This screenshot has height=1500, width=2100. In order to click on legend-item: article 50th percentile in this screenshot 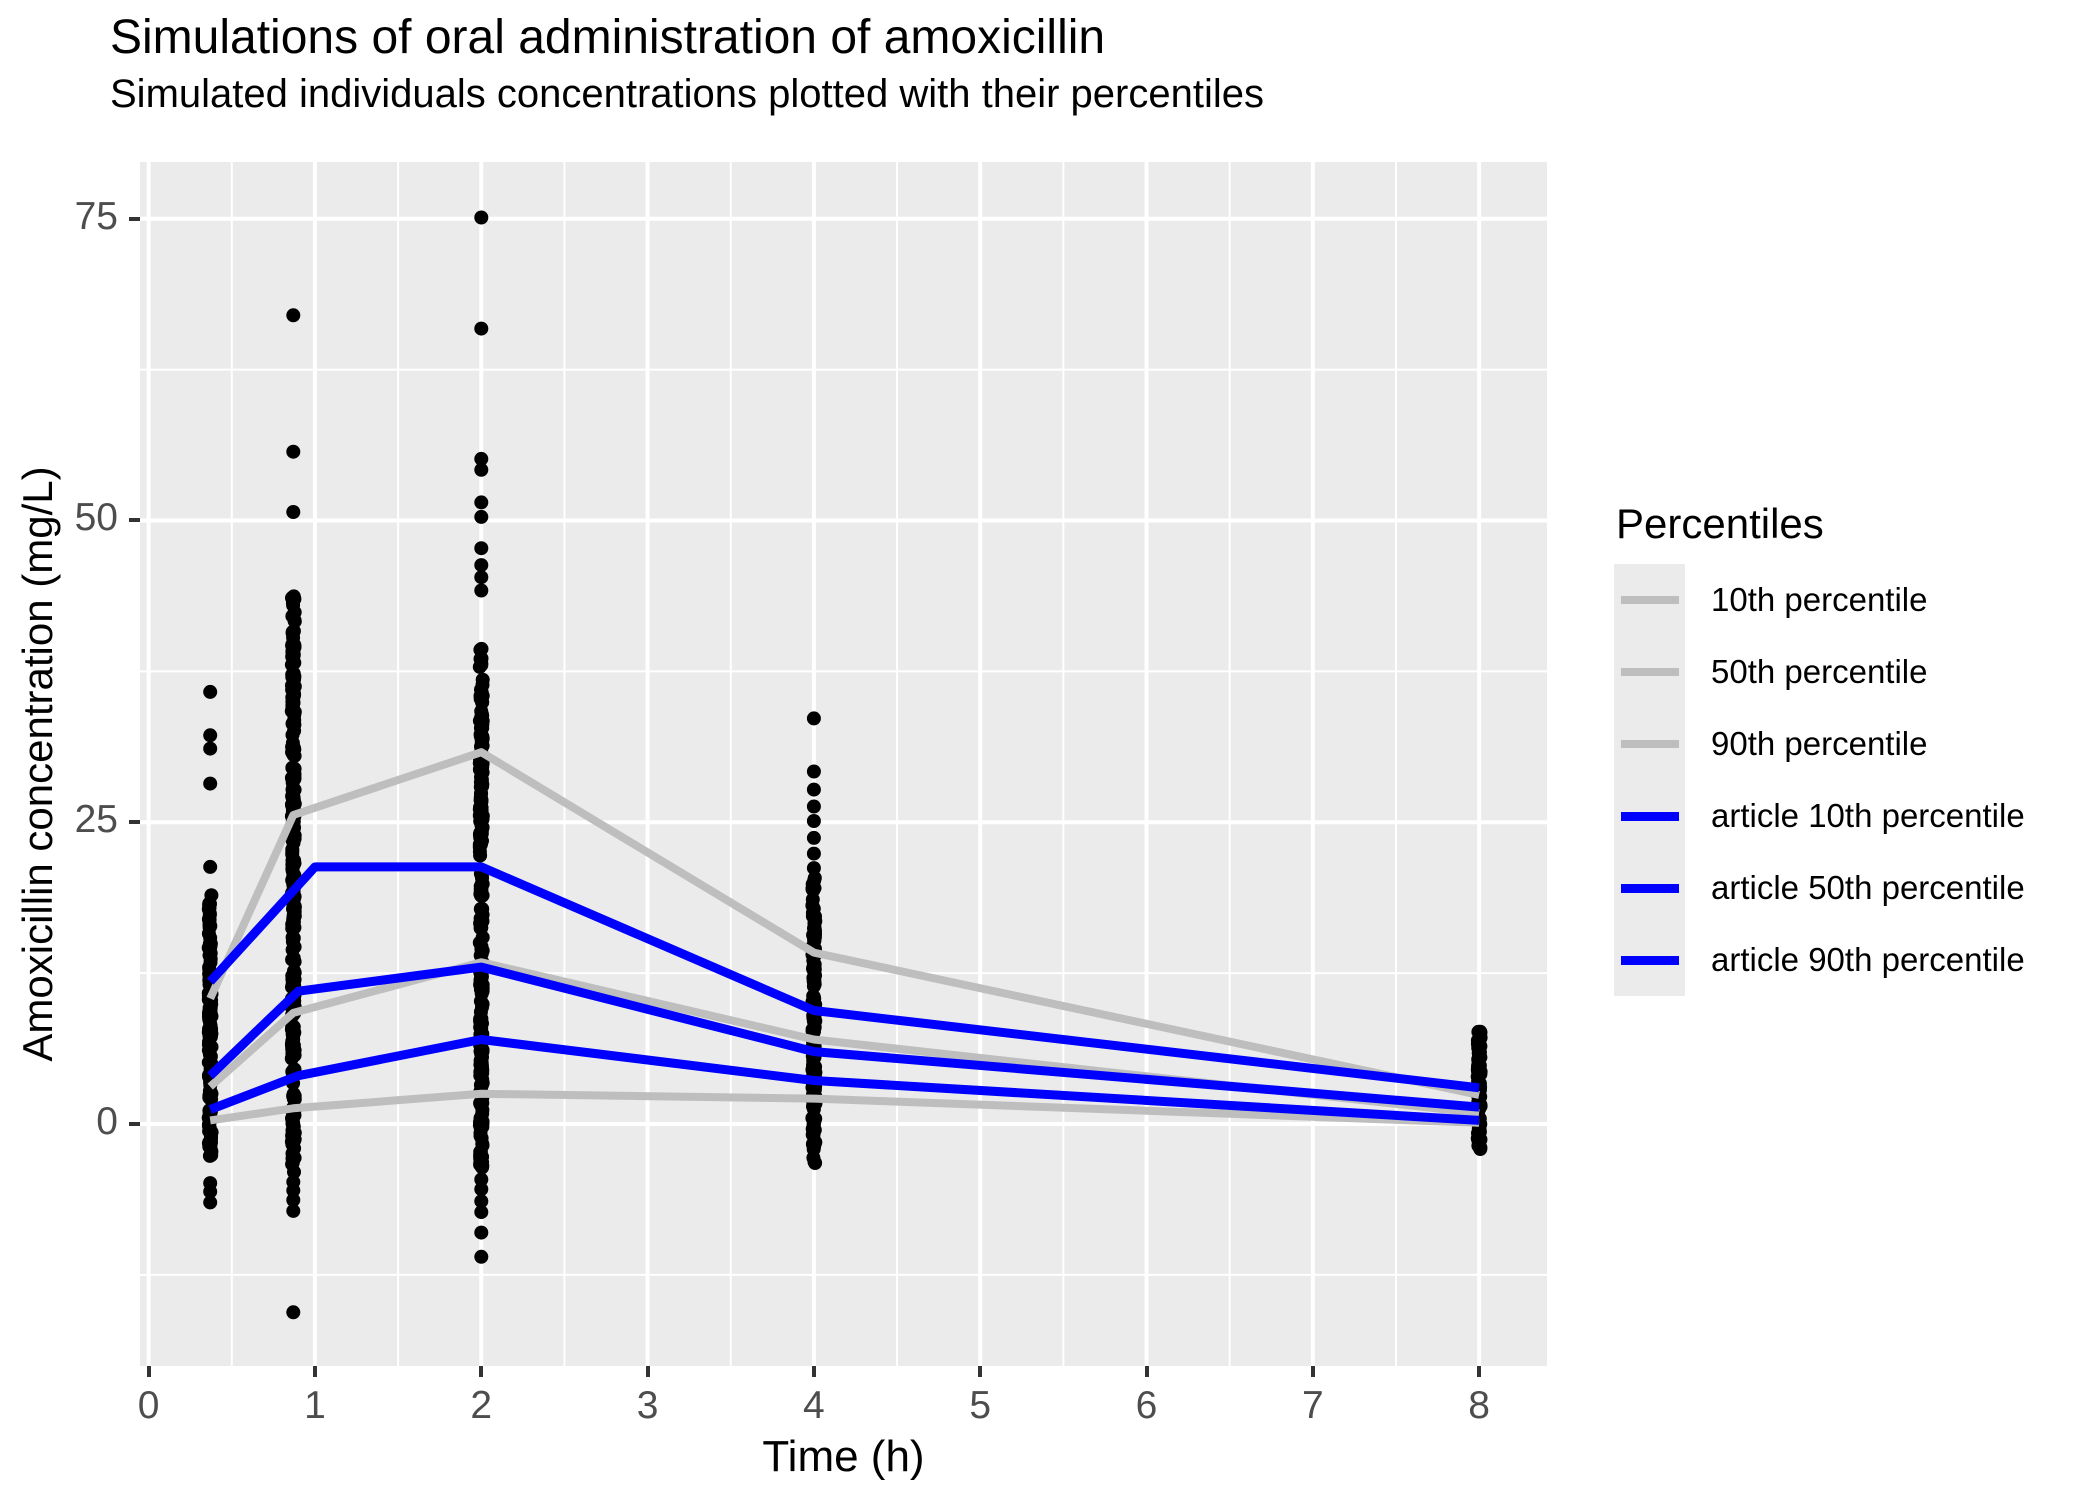, I will do `click(1819, 888)`.